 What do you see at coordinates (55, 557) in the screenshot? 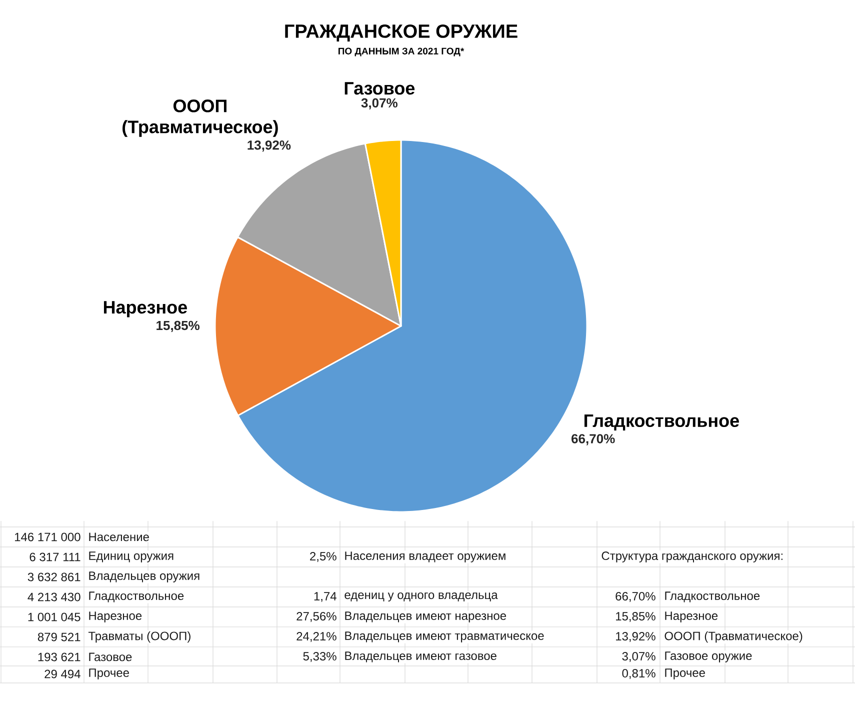
I see `text: 6 317 111` at bounding box center [55, 557].